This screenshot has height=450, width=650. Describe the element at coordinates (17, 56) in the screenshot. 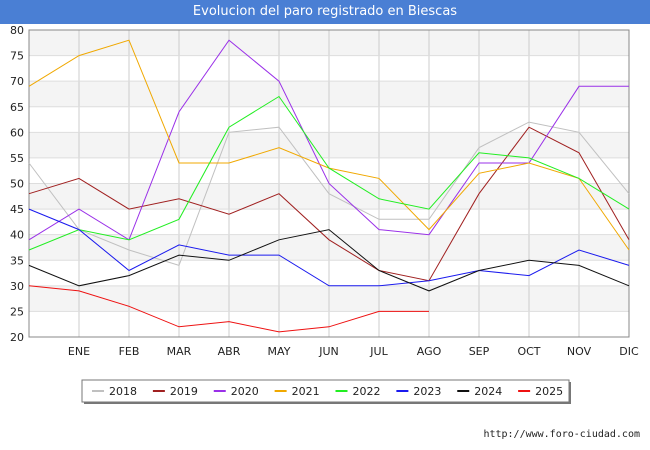

I see `y-tick-label: 75` at that location.